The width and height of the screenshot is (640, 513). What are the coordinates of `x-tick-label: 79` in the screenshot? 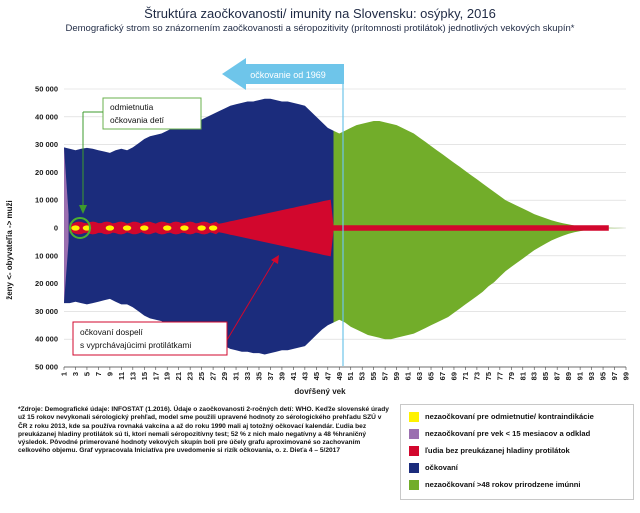 It's located at (511, 376).